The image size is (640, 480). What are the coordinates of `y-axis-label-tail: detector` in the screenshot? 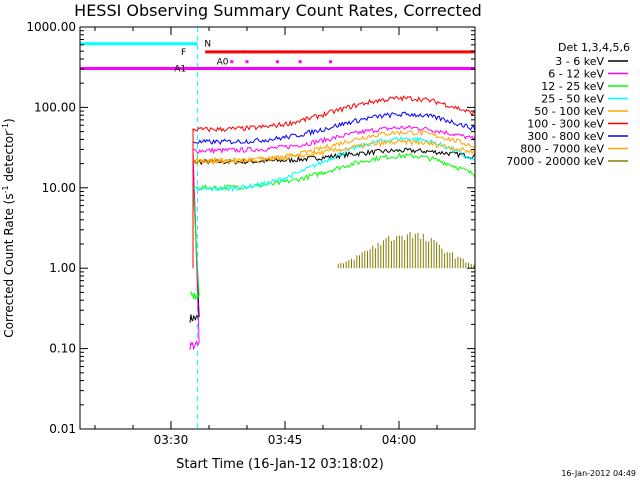 It's located at (9, 158).